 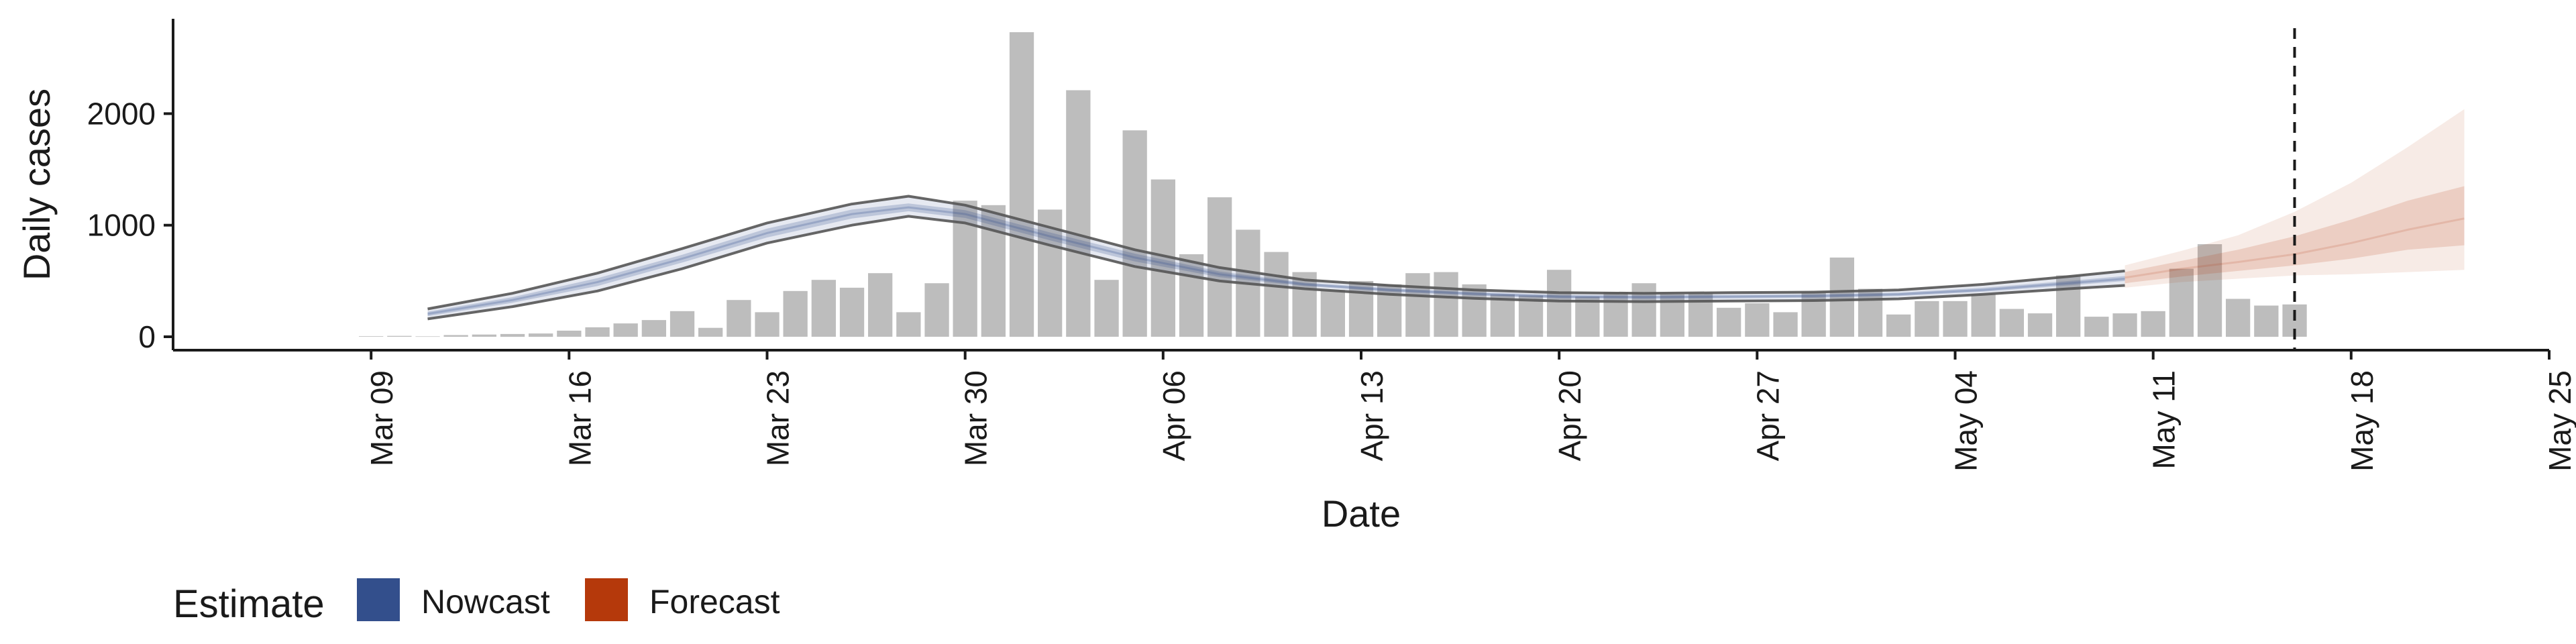 What do you see at coordinates (1767, 416) in the screenshot?
I see `x-tick-label: Apr 27` at bounding box center [1767, 416].